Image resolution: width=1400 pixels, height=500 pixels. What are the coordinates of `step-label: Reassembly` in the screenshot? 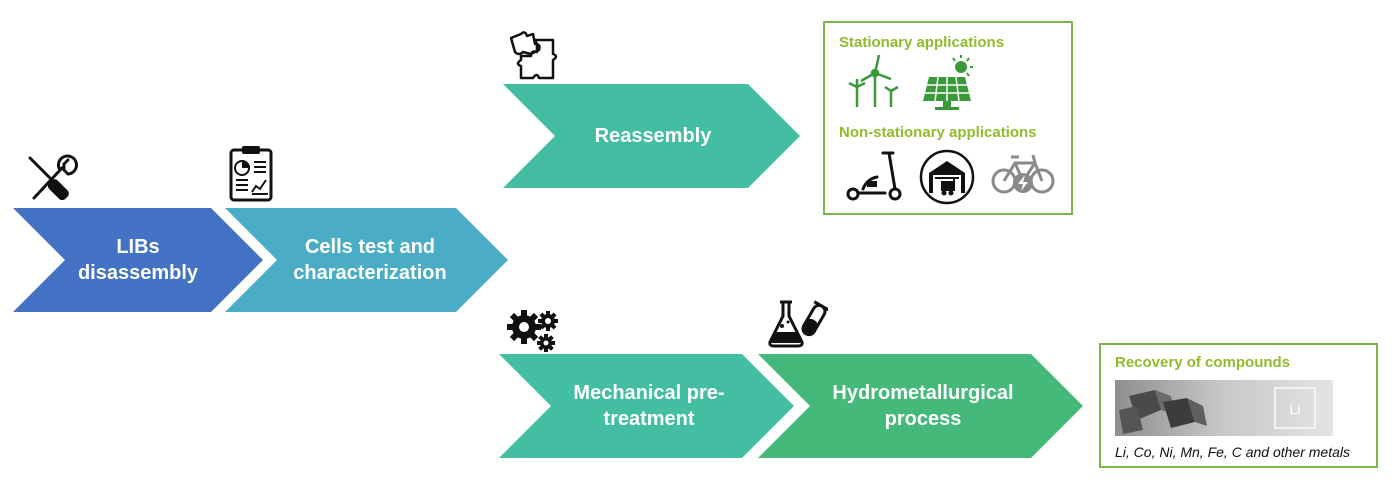 It's located at (653, 136).